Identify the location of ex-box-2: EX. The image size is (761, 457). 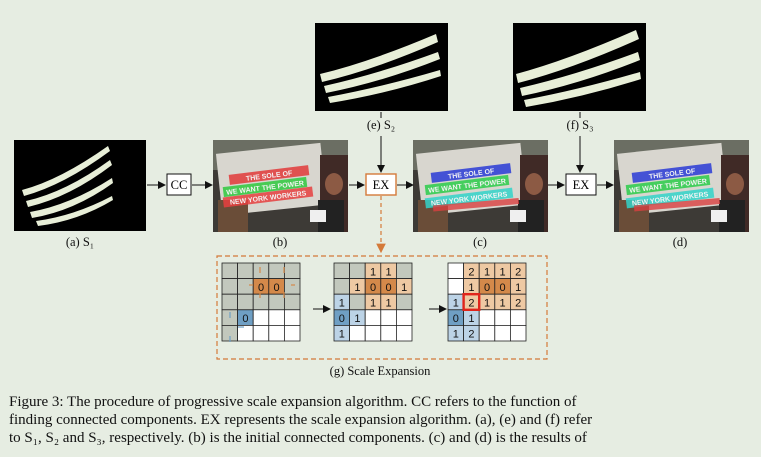
(581, 184).